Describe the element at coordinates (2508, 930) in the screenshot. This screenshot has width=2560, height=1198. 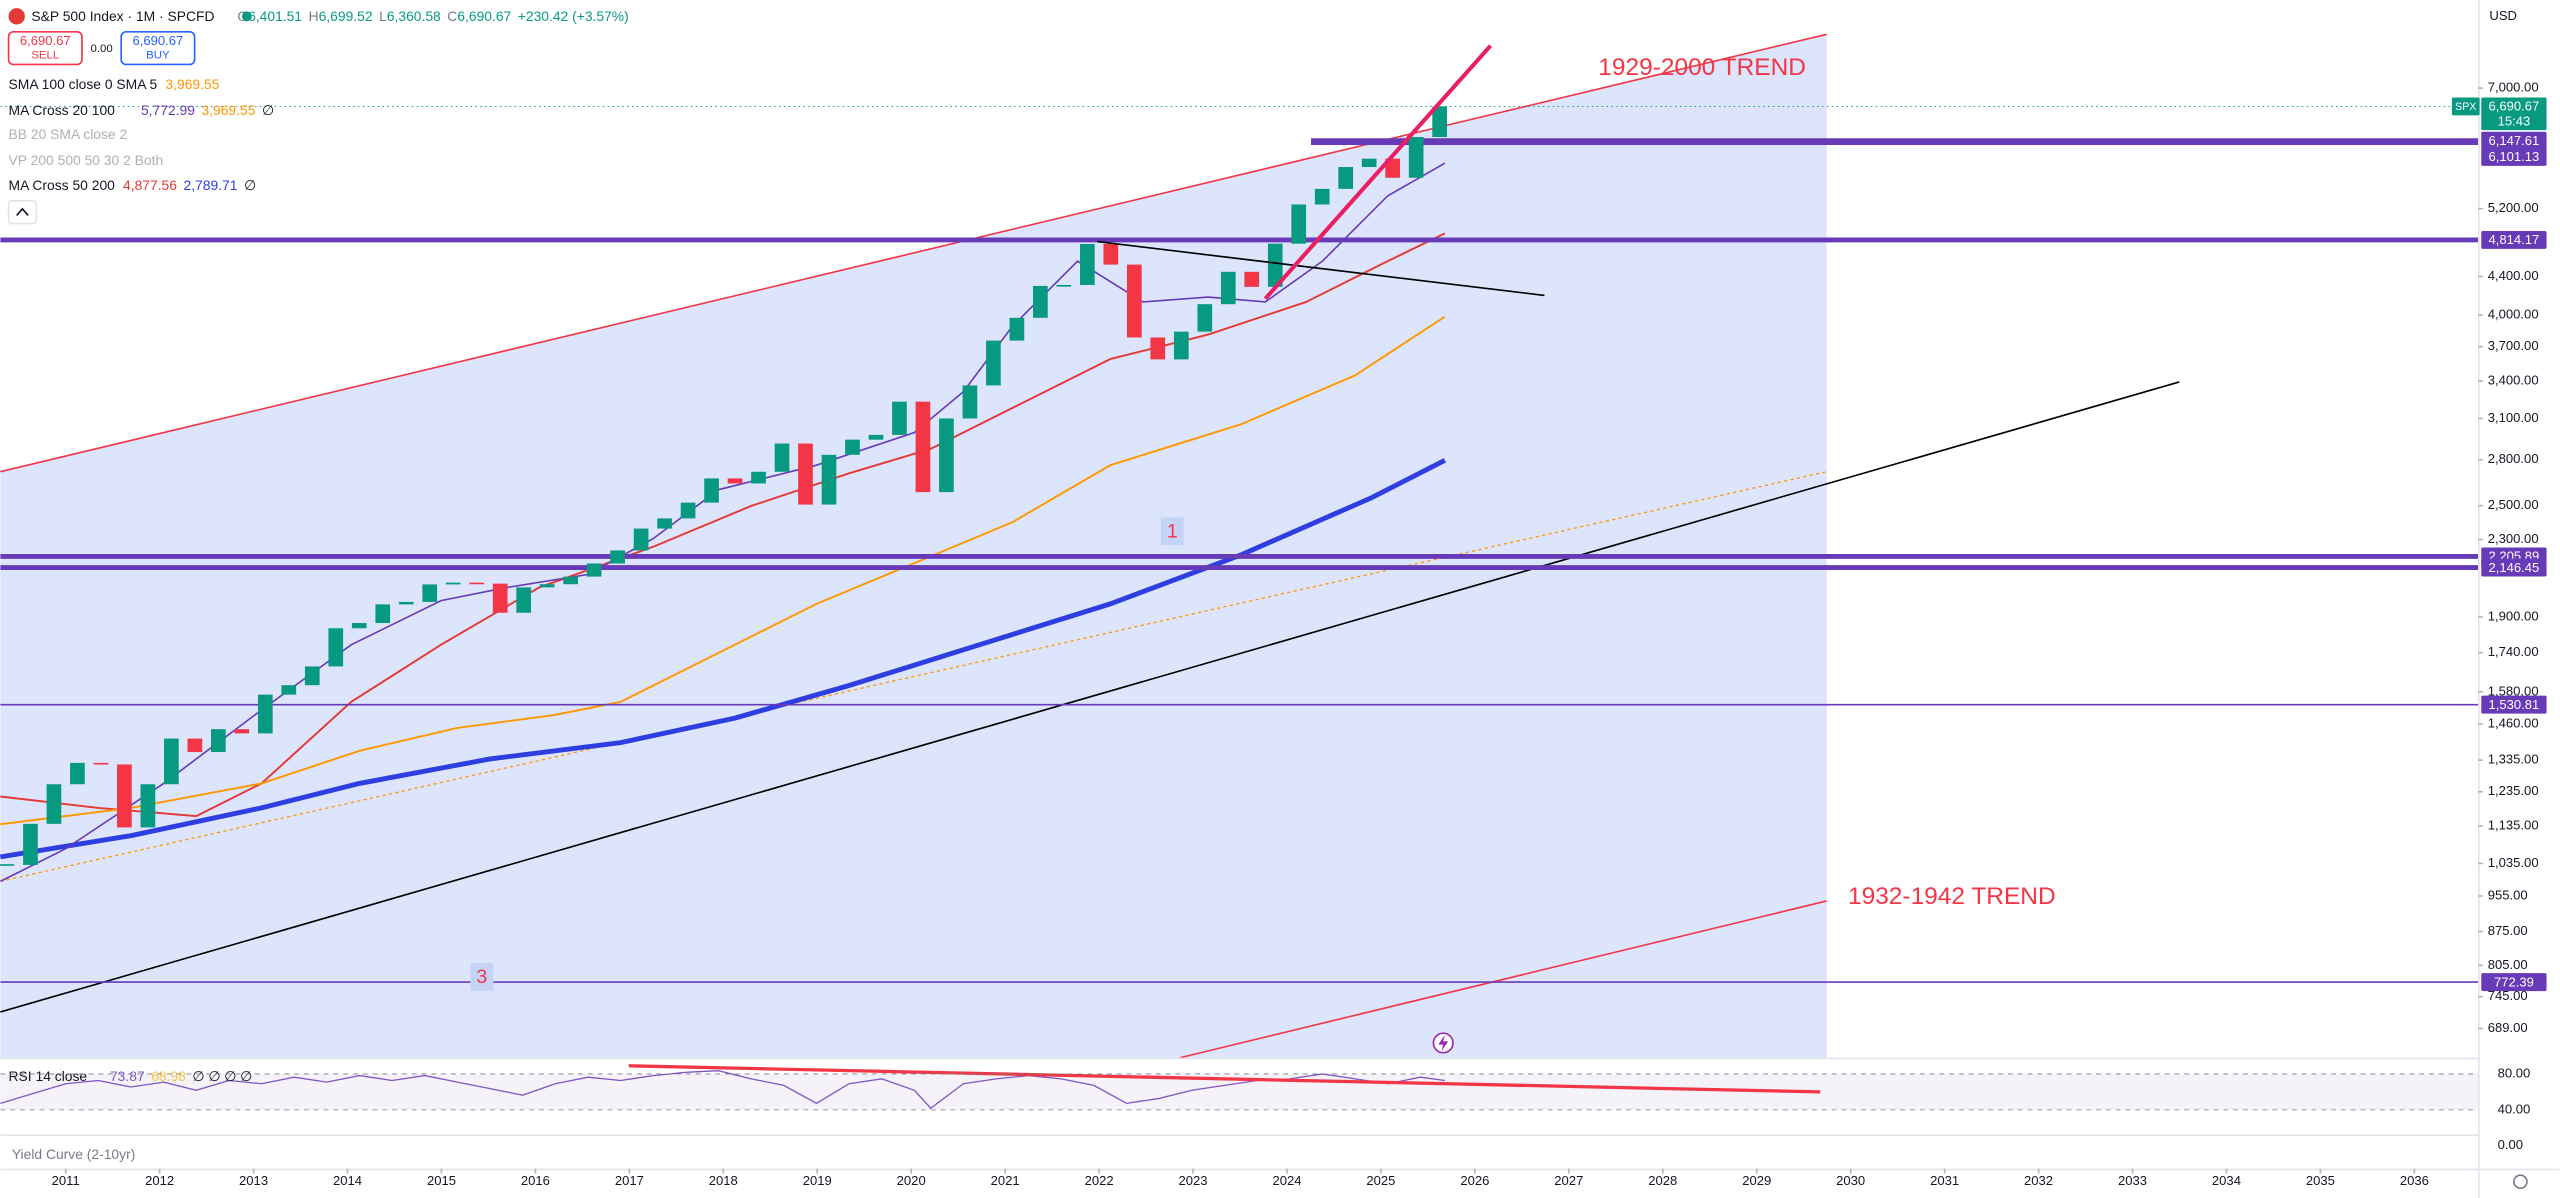
I see `y-tick-label: 875.00` at that location.